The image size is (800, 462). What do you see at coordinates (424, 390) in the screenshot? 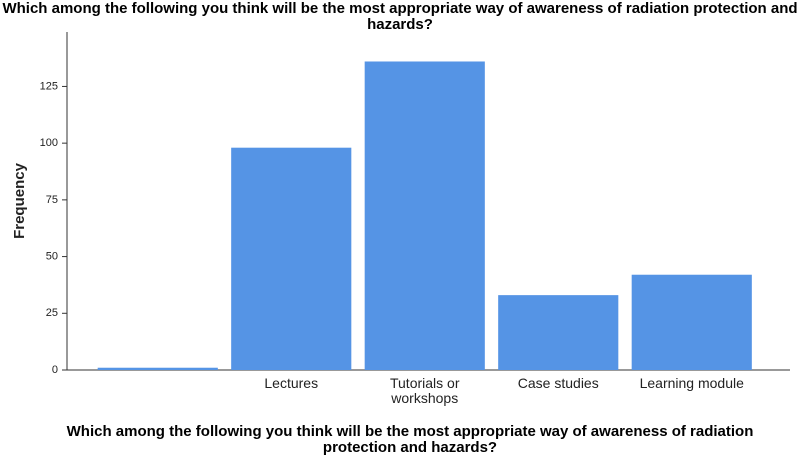
I see `x-tick-label: Tutorials or workshops` at bounding box center [424, 390].